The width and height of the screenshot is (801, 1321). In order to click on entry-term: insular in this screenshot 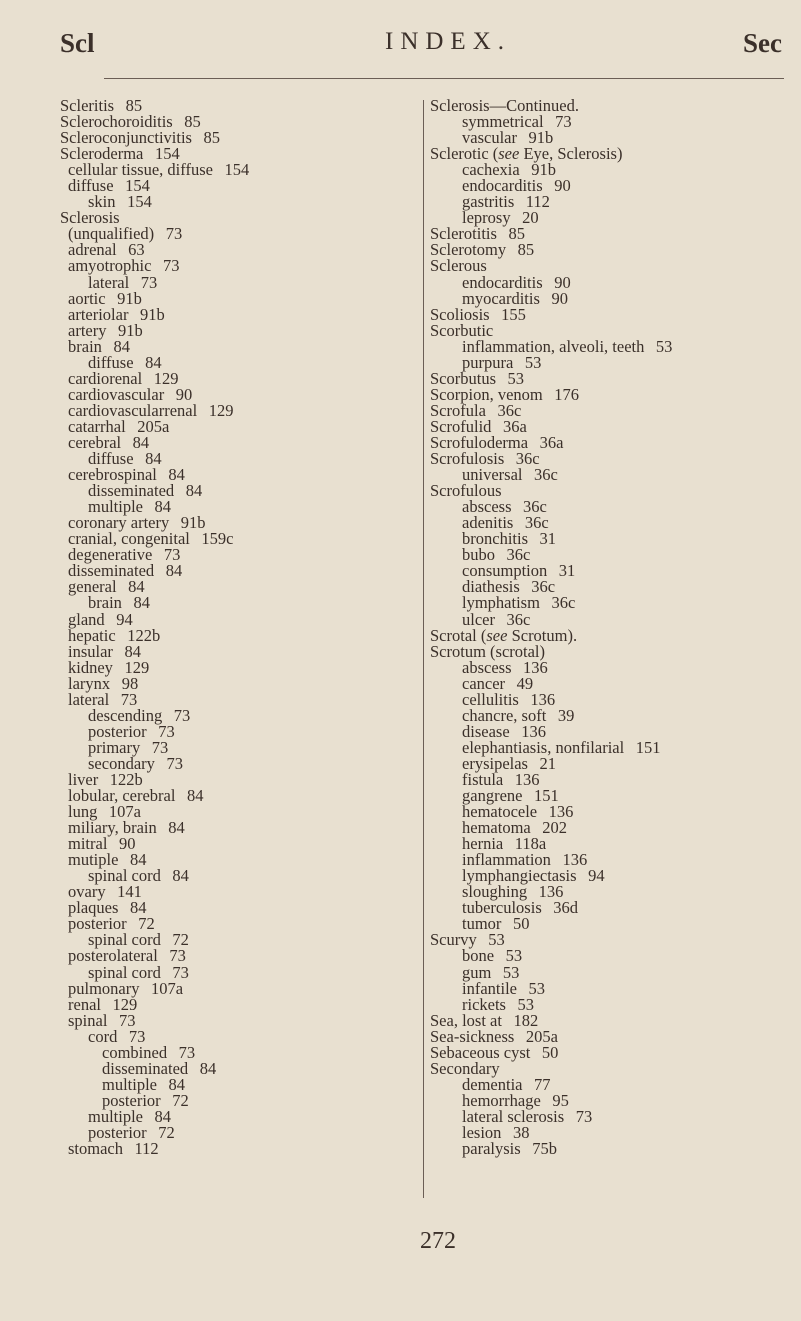, I will do `click(90, 651)`.